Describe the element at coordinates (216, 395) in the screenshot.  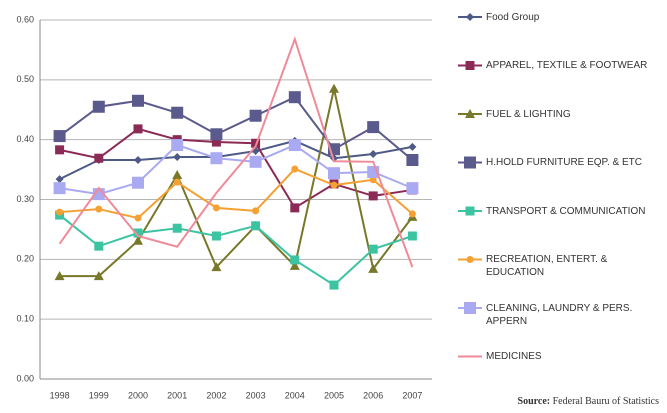
I see `x-tick-label: 2002` at that location.